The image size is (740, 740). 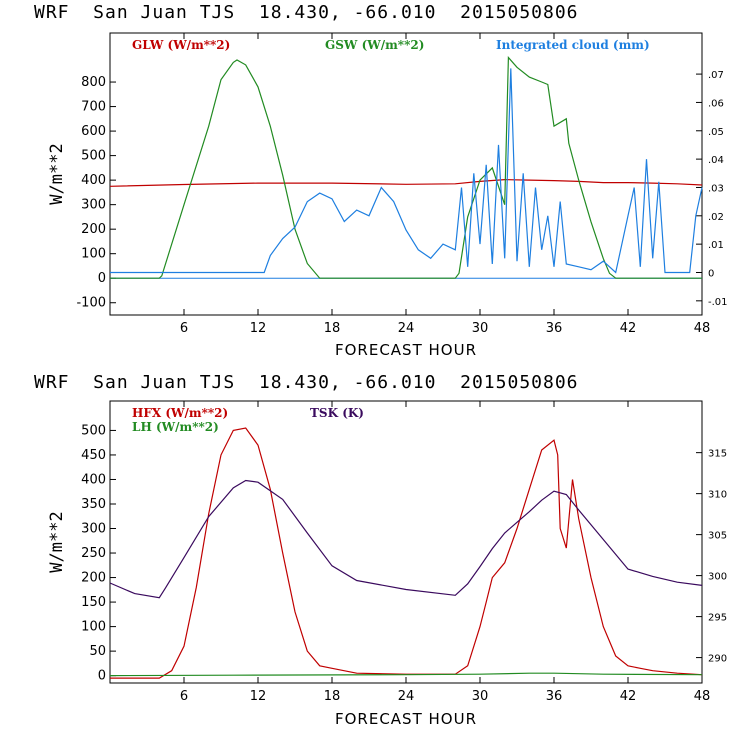 I want to click on legend-entry: GSW (W/m**2), so click(x=374, y=45).